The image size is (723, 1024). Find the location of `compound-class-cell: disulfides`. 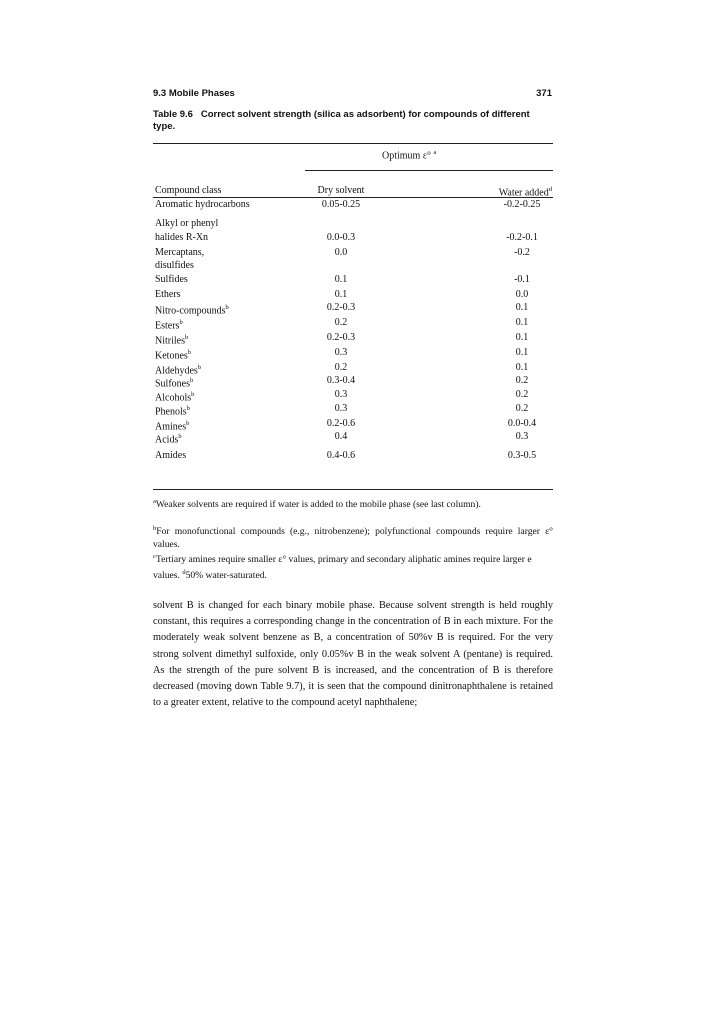

compound-class-cell: disulfides is located at coordinates (174, 265).